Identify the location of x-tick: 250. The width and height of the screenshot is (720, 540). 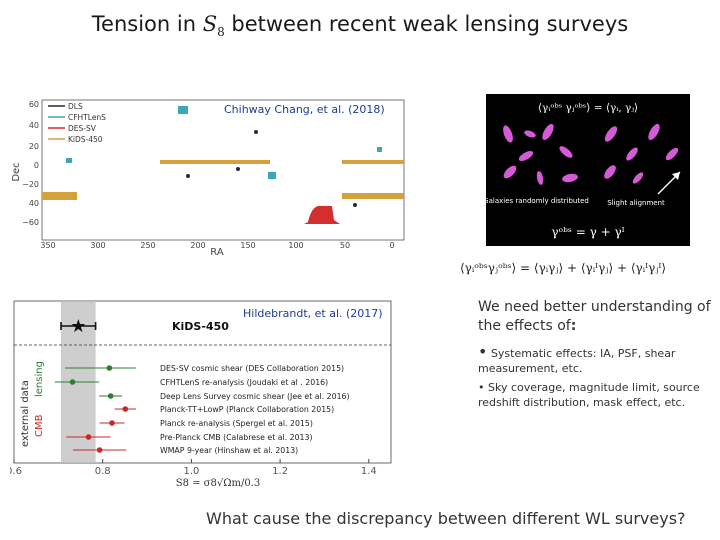
(147, 245).